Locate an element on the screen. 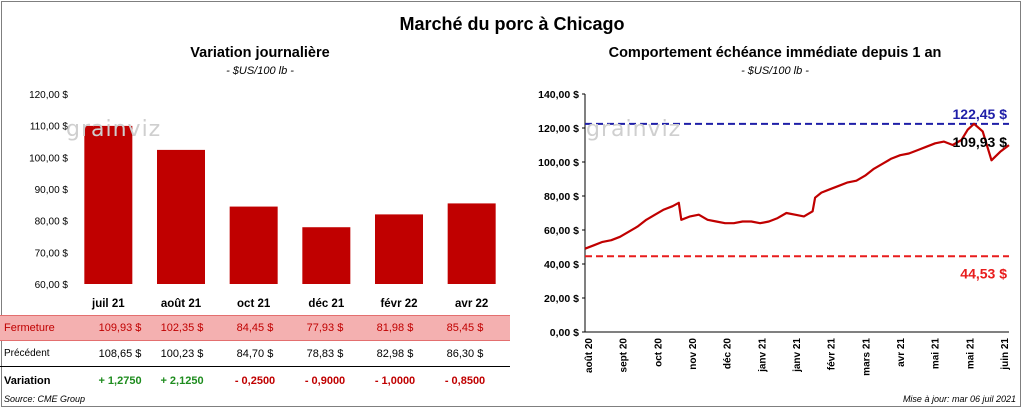  y-tick-label: 140,00 $ is located at coordinates (558, 95).